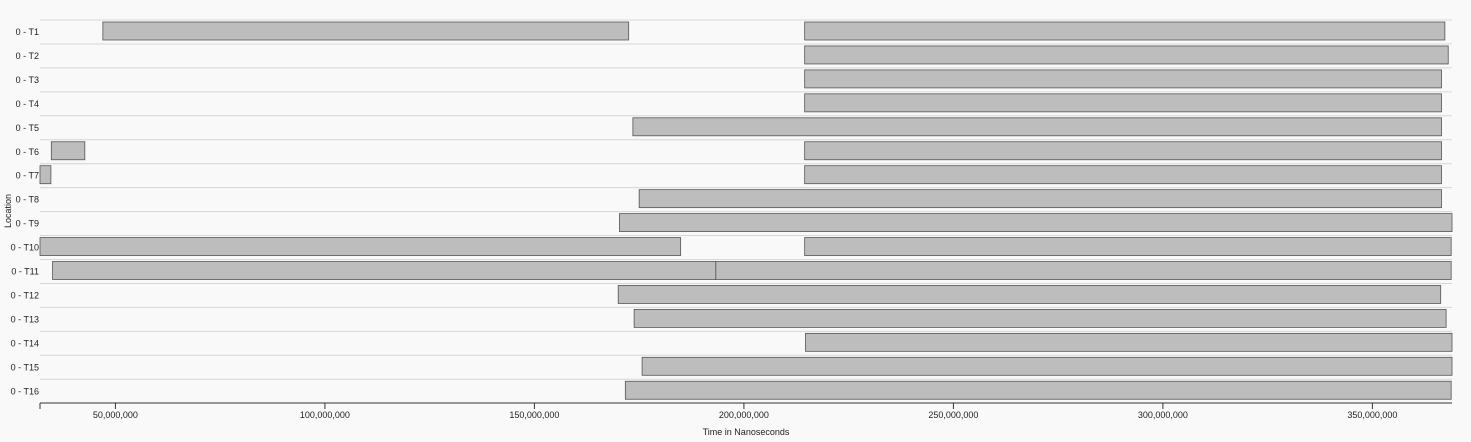  What do you see at coordinates (27, 128) in the screenshot?
I see `row-label: 0 - T5` at bounding box center [27, 128].